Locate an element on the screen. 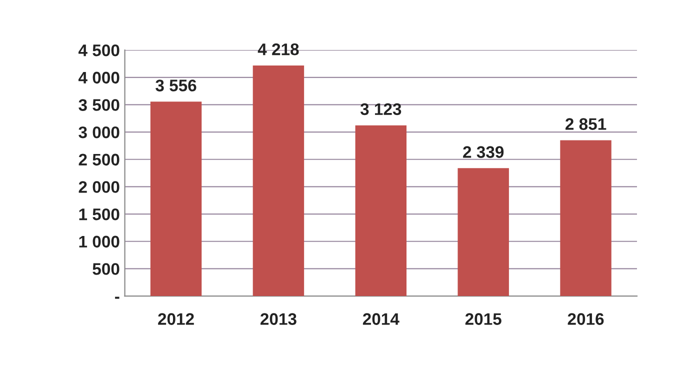 The height and width of the screenshot is (388, 682). y-tick-label: 2 500 is located at coordinates (99, 160).